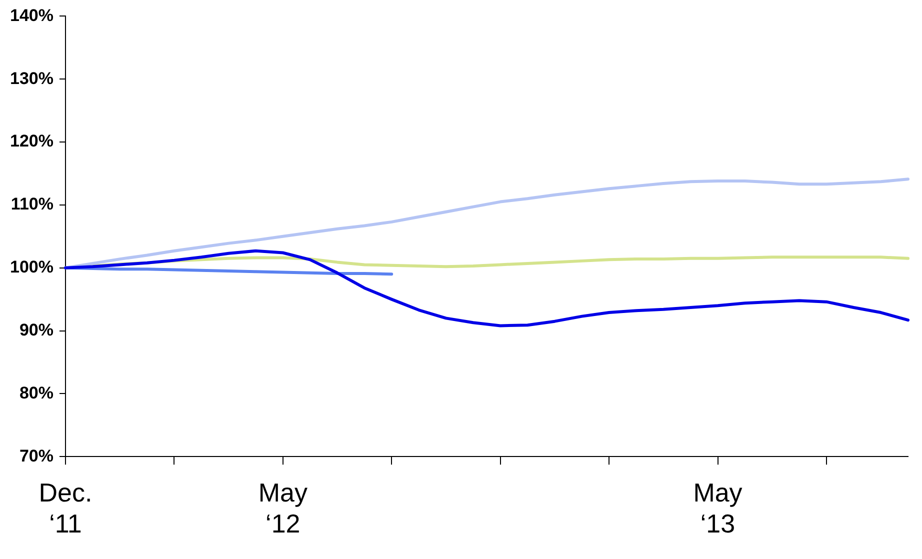 The image size is (922, 559). I want to click on x-tick-label: May ‘13, so click(717, 508).